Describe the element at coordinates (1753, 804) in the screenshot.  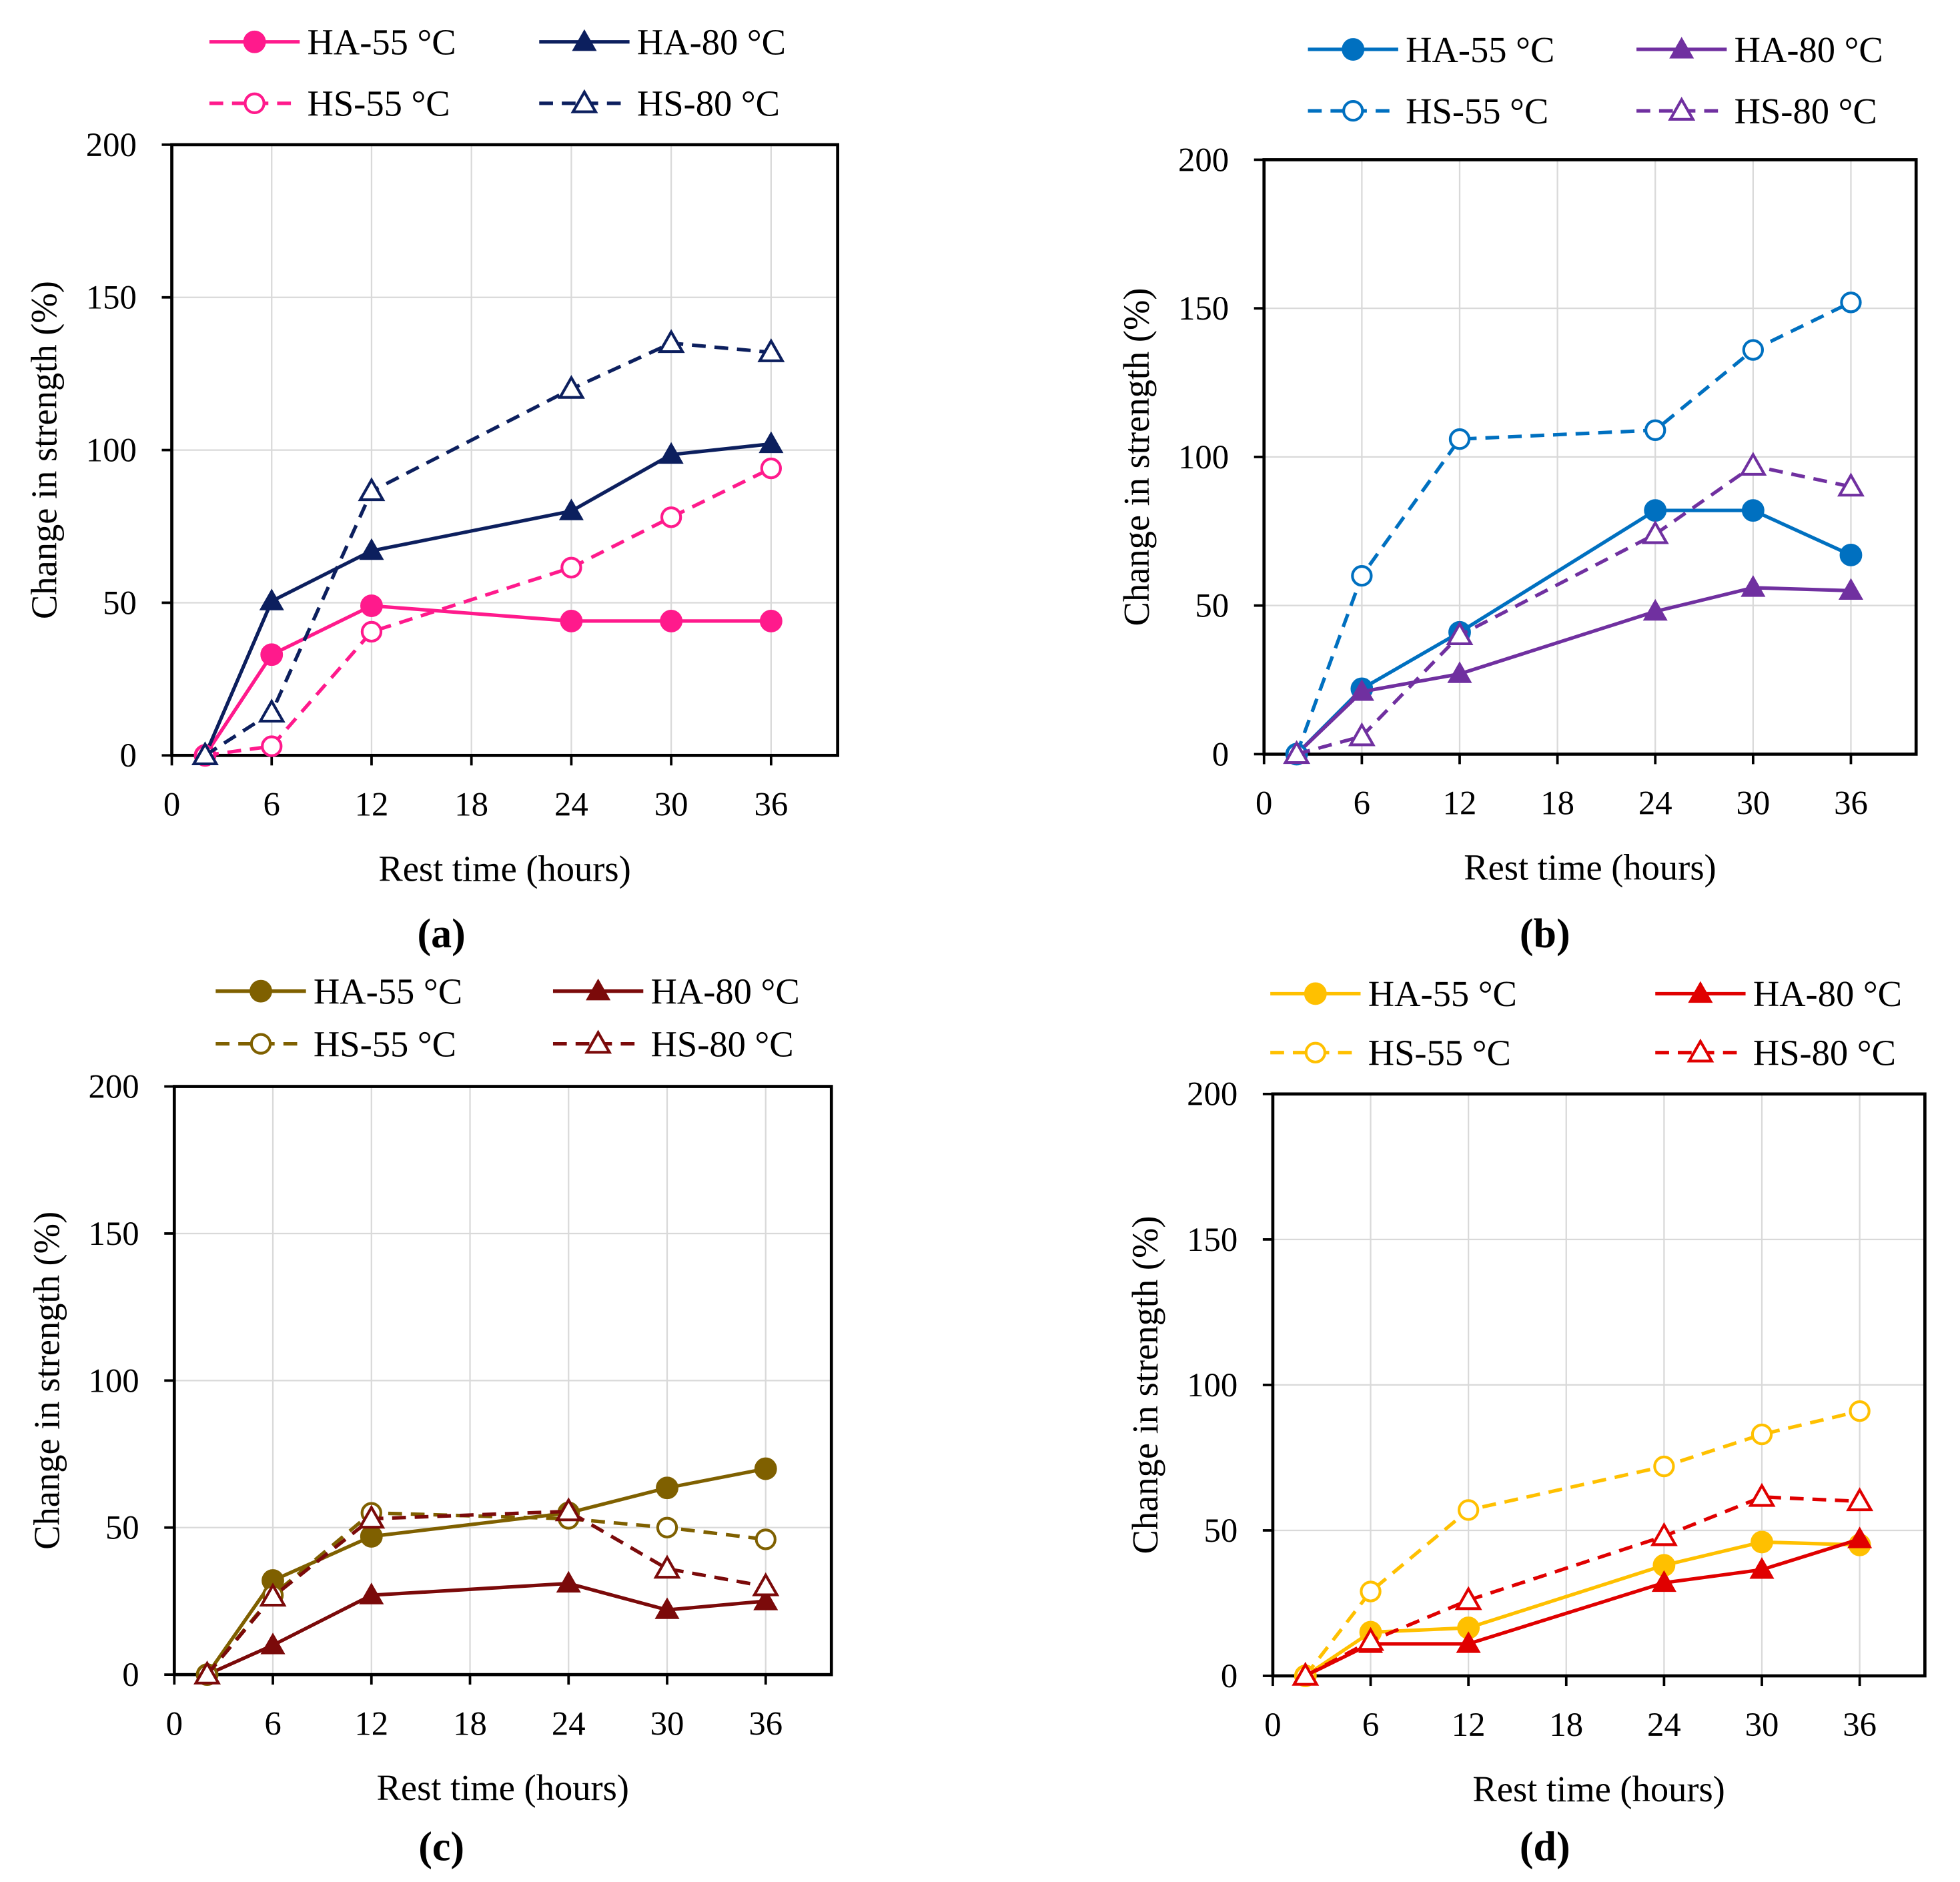
I see `x-tick-label: 30` at that location.